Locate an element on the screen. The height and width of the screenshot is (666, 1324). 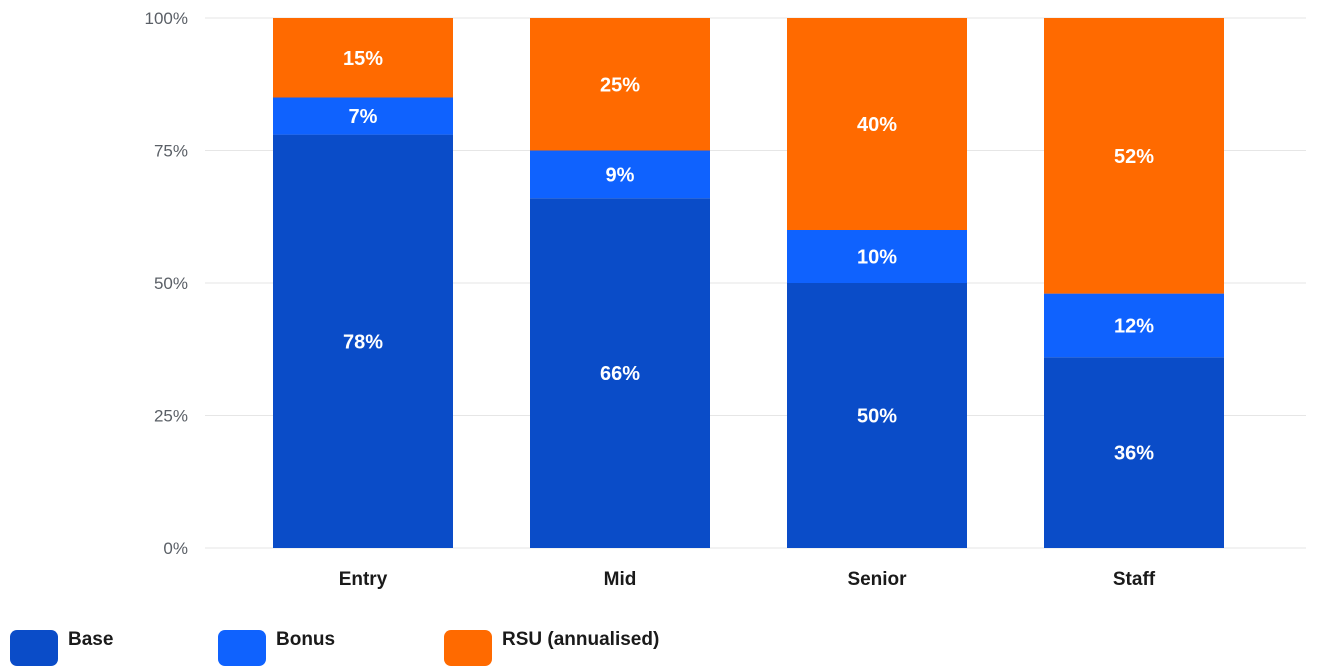
bar-stack-entry: 78% 7% 15% is located at coordinates (363, 283).